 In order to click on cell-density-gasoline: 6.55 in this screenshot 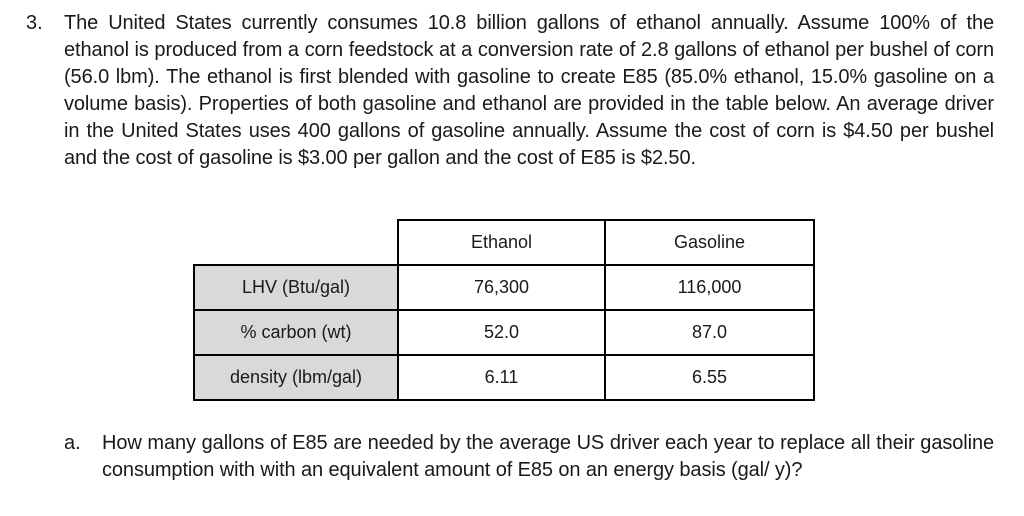, I will do `click(709, 377)`.